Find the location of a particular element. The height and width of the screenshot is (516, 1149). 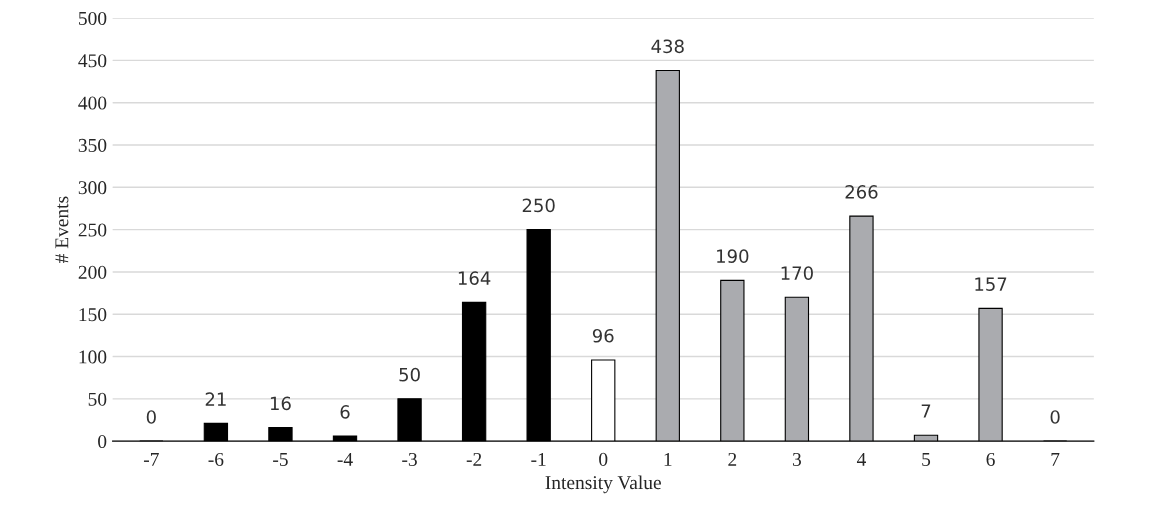

y-tick-label: 500 is located at coordinates (93, 18).